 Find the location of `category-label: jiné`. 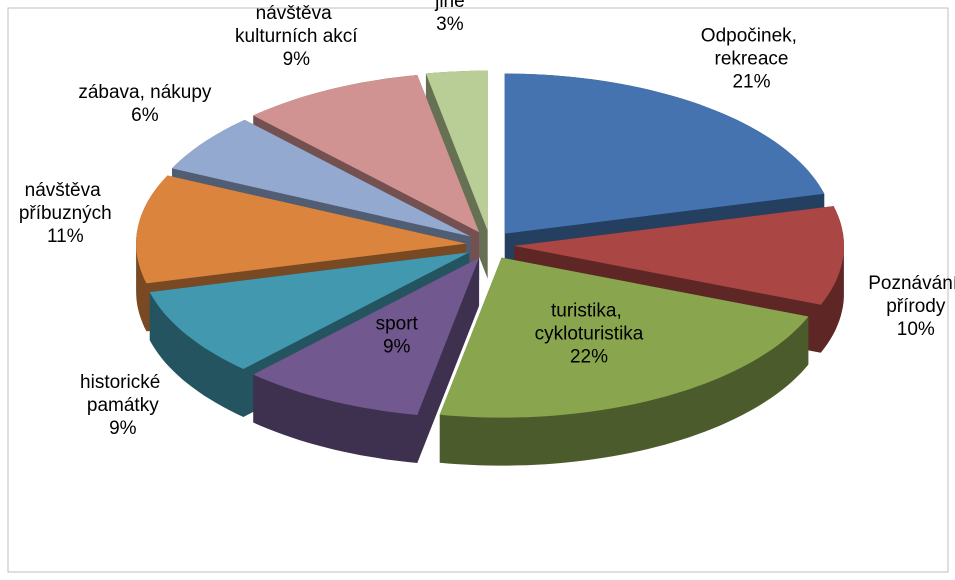

category-label: jiné is located at coordinates (449, 6).